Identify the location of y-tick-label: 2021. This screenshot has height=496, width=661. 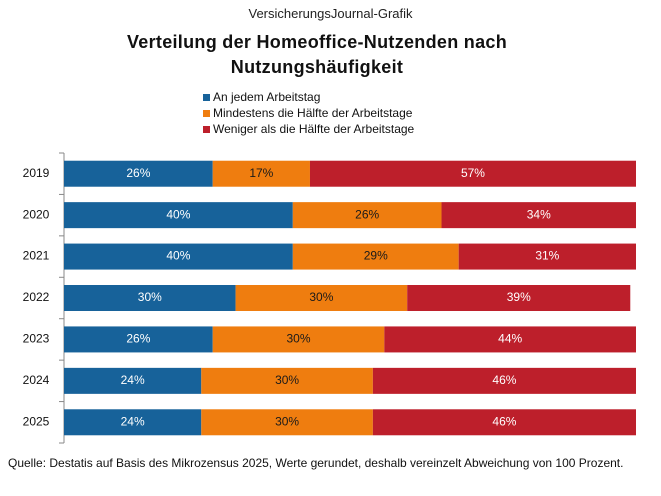
(36, 256).